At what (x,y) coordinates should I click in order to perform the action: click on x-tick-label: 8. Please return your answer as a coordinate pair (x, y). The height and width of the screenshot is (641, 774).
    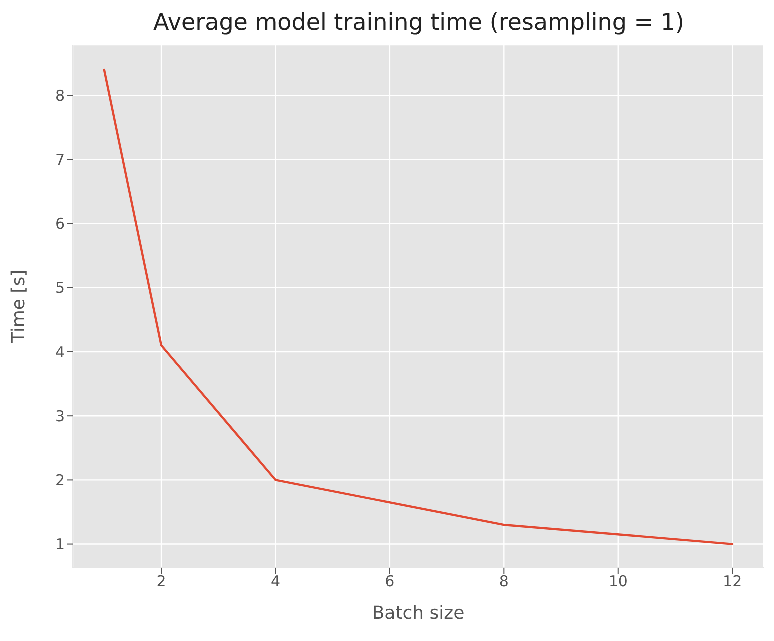
    Looking at the image, I should click on (504, 581).